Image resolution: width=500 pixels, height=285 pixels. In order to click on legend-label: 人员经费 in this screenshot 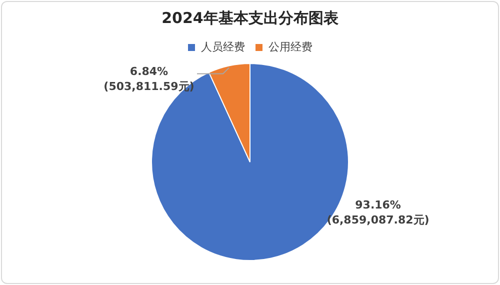, I will do `click(223, 47)`.